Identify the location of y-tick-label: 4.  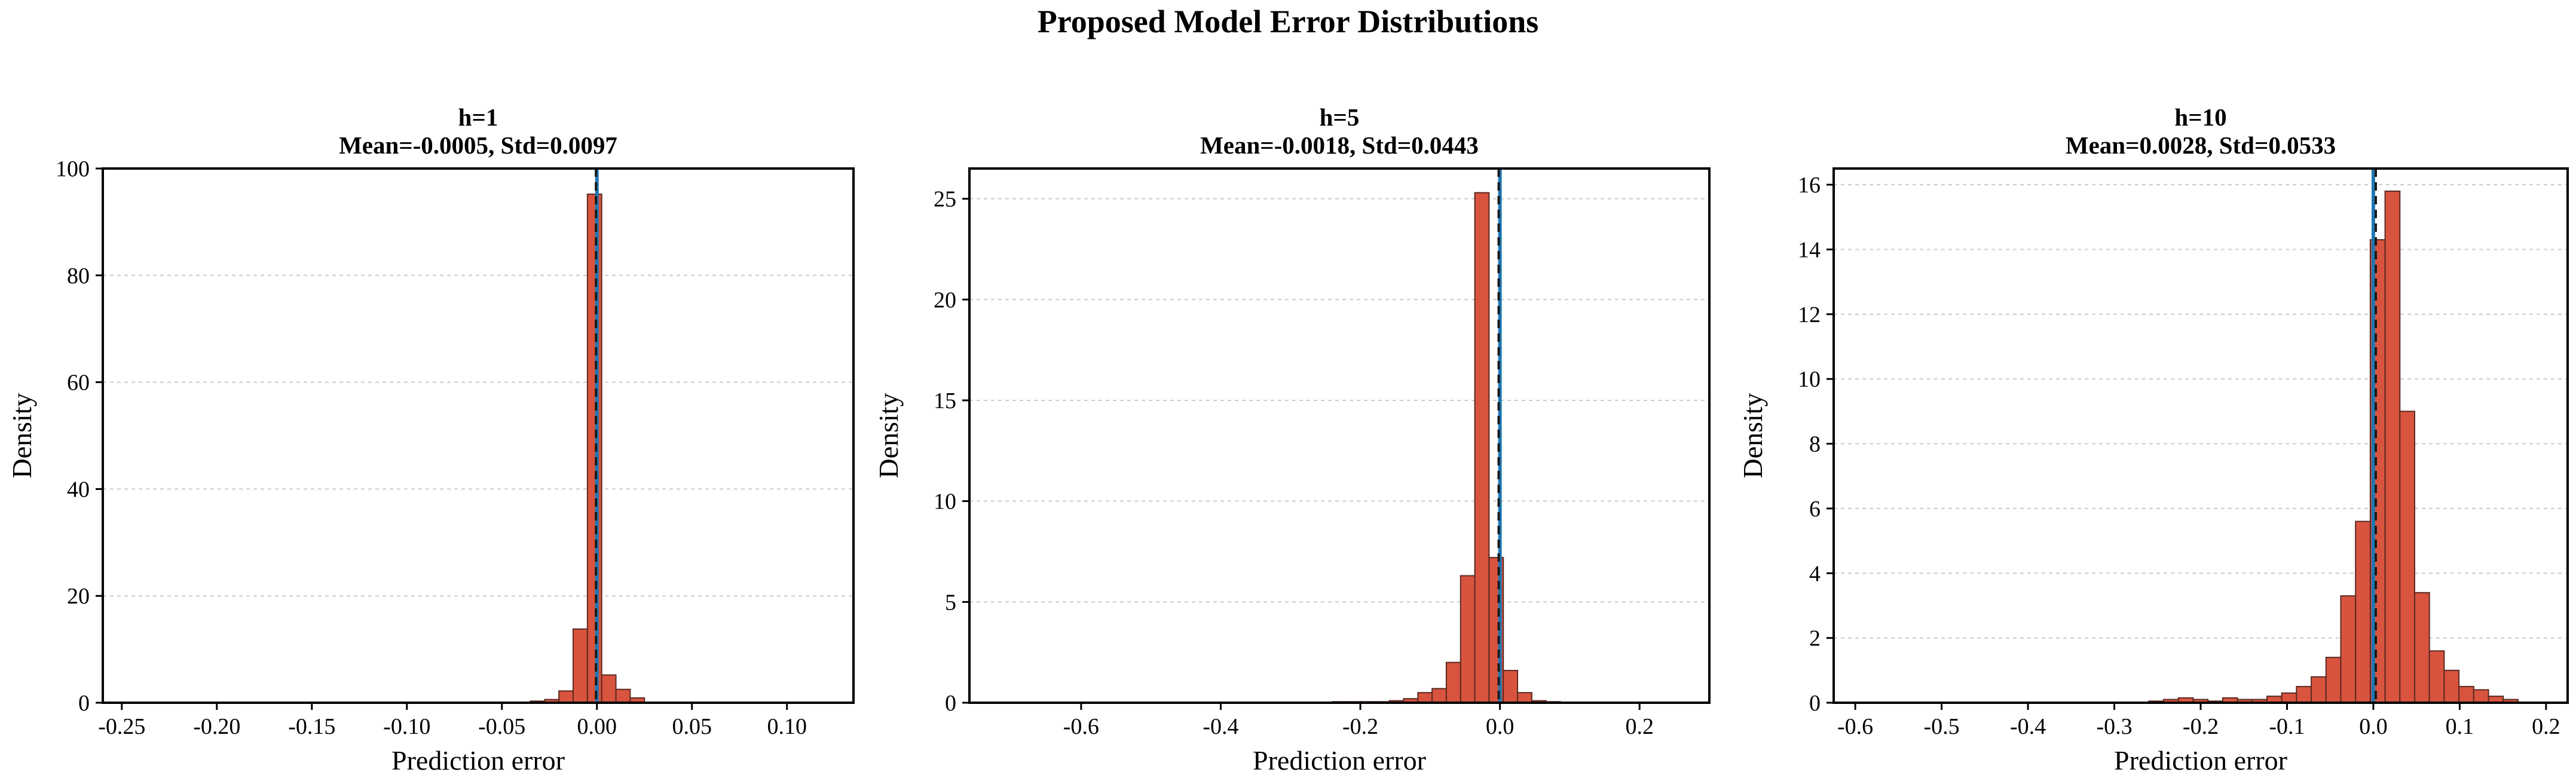
(1815, 573).